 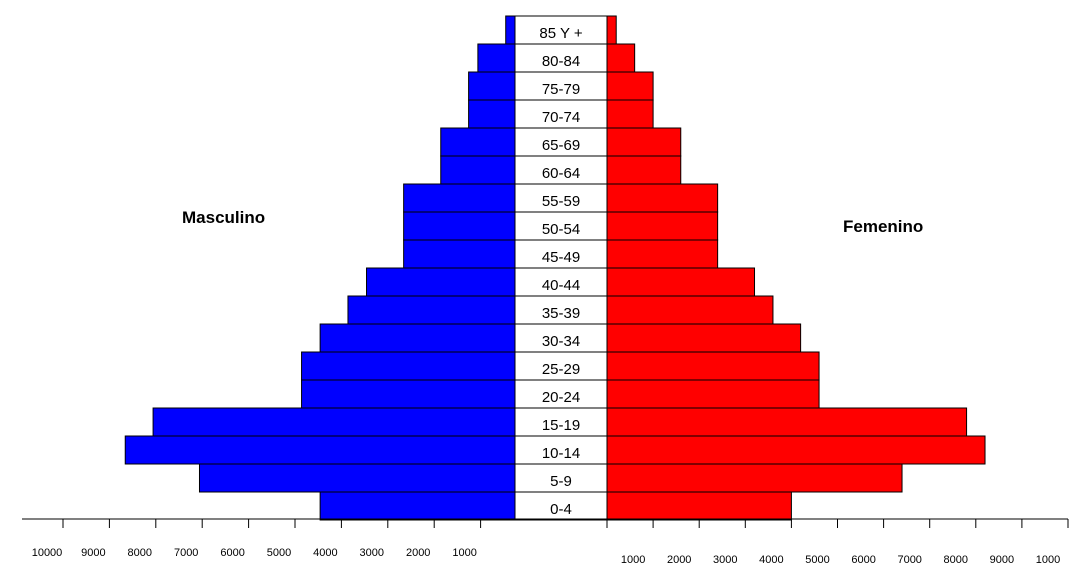 What do you see at coordinates (561, 509) in the screenshot?
I see `age-label-0-4: 0-4` at bounding box center [561, 509].